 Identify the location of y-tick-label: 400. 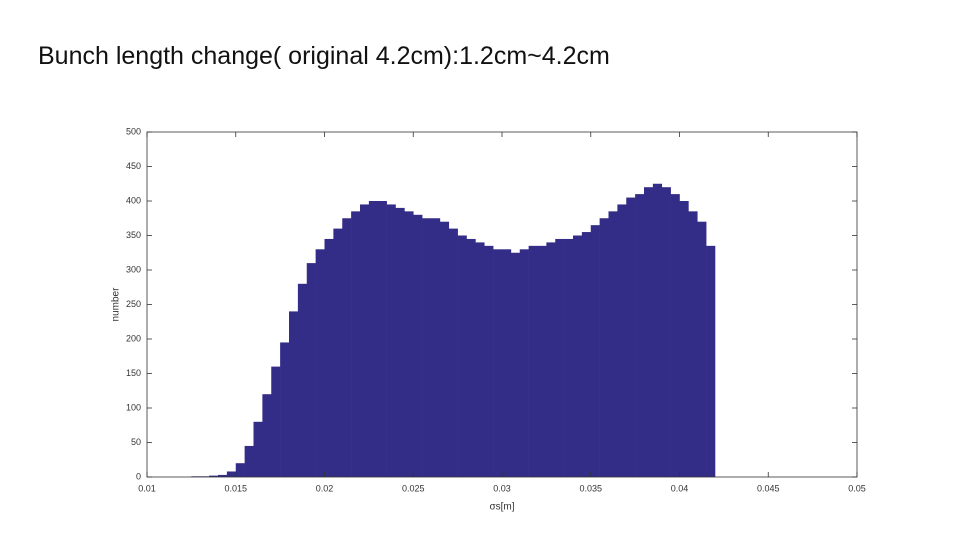
(133, 200).